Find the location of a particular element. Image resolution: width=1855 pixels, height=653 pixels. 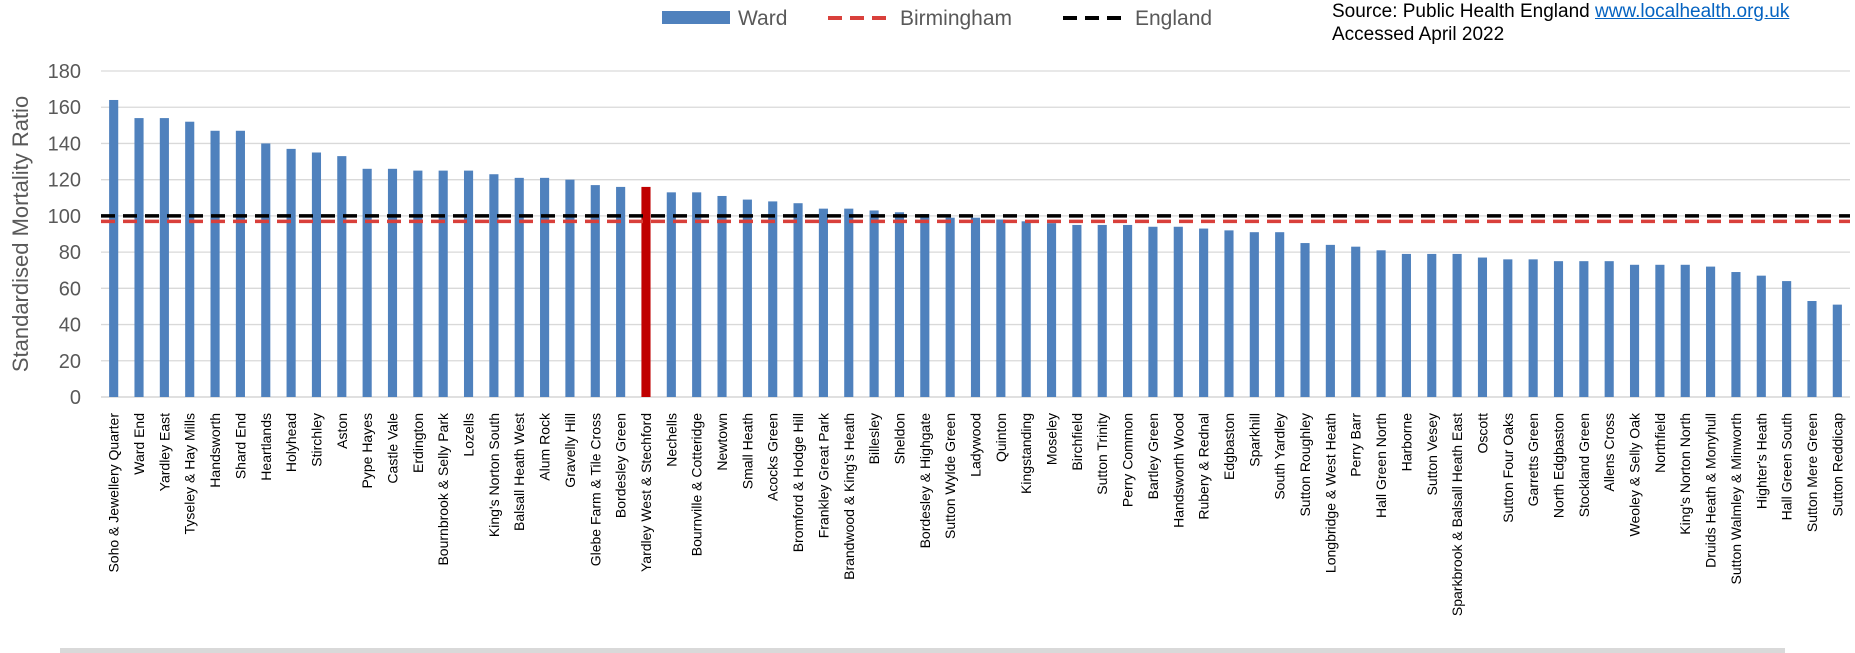

x-tick-label: Lozells is located at coordinates (469, 435).